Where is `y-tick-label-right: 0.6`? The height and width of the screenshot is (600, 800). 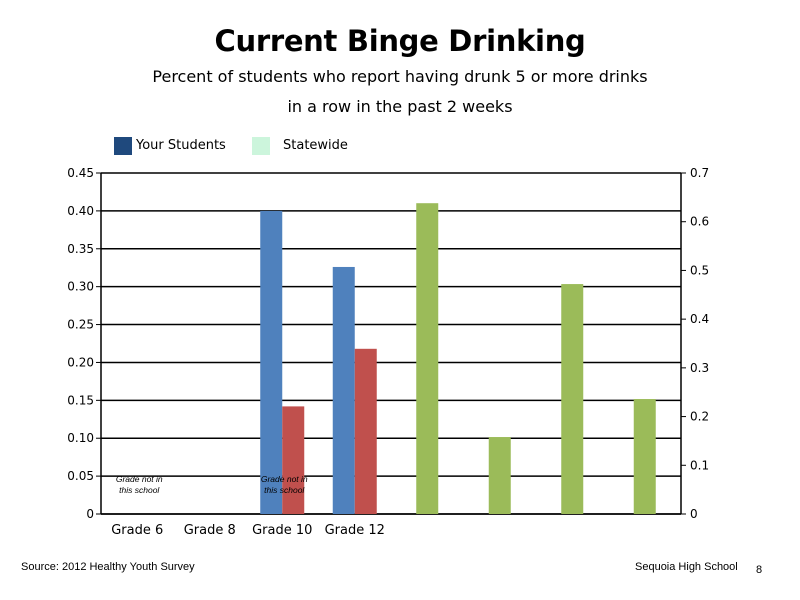 y-tick-label-right: 0.6 is located at coordinates (699, 222).